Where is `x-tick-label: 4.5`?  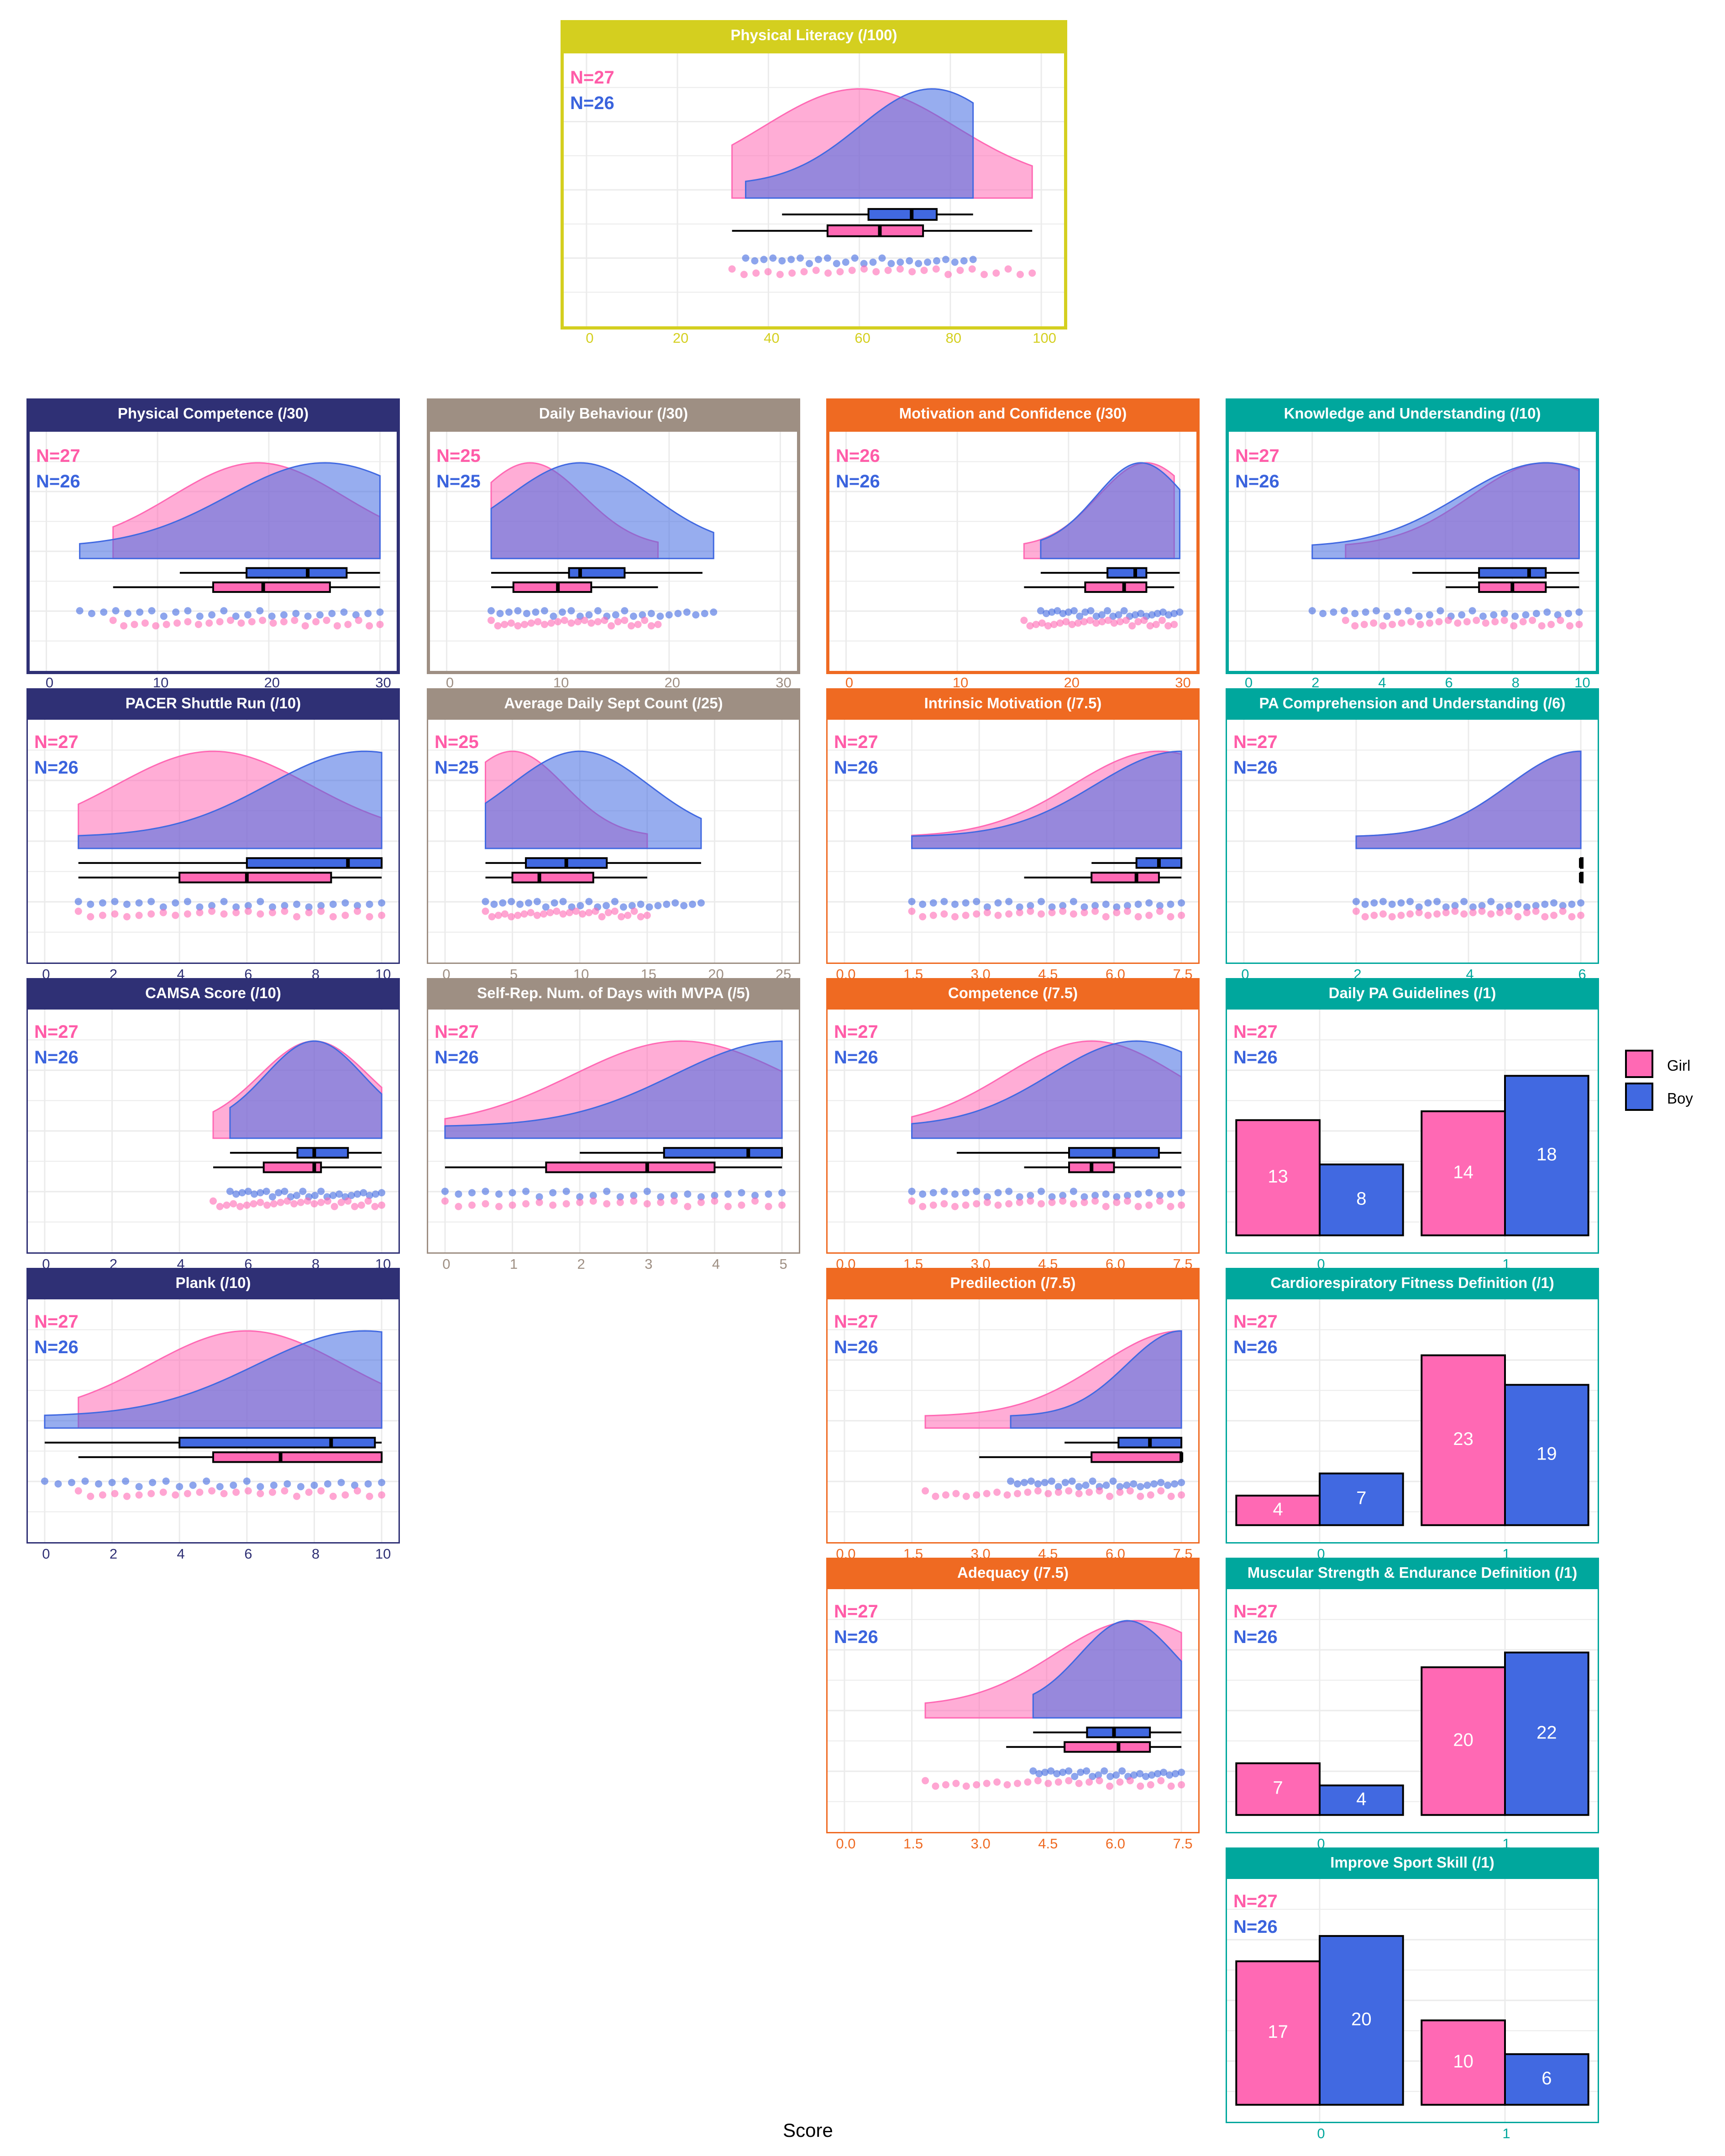 x-tick-label: 4.5 is located at coordinates (1048, 1844).